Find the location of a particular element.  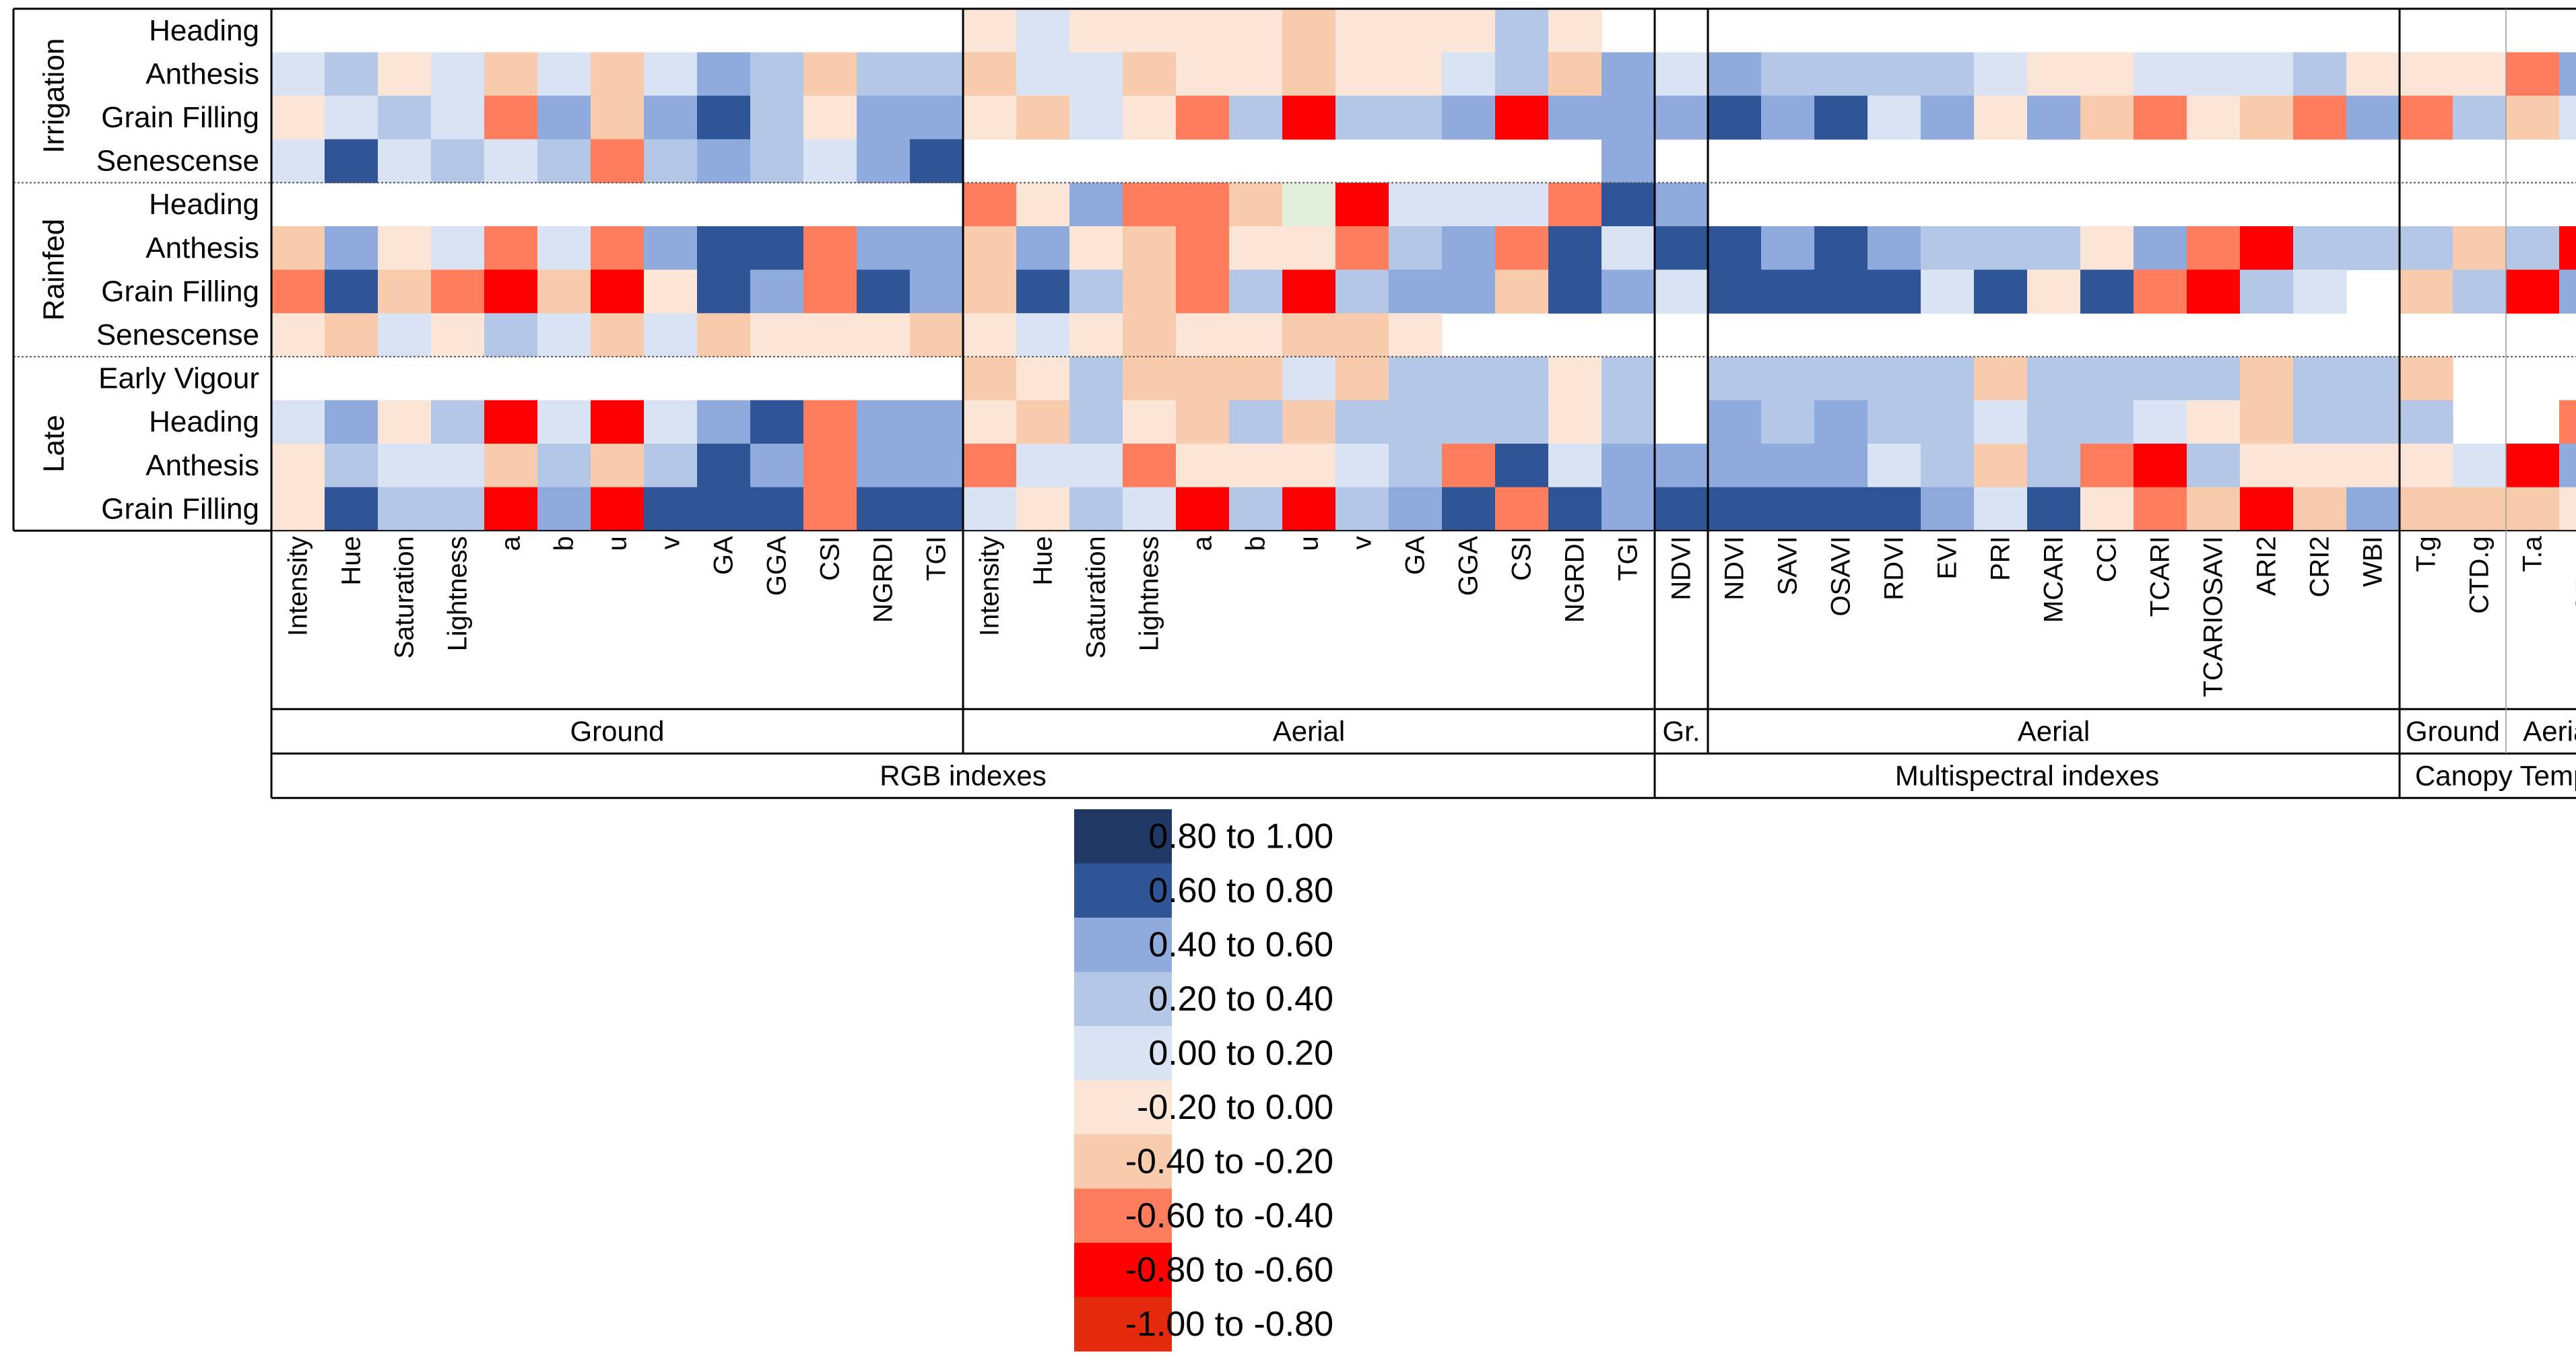

column-label: CSI is located at coordinates (830, 558).